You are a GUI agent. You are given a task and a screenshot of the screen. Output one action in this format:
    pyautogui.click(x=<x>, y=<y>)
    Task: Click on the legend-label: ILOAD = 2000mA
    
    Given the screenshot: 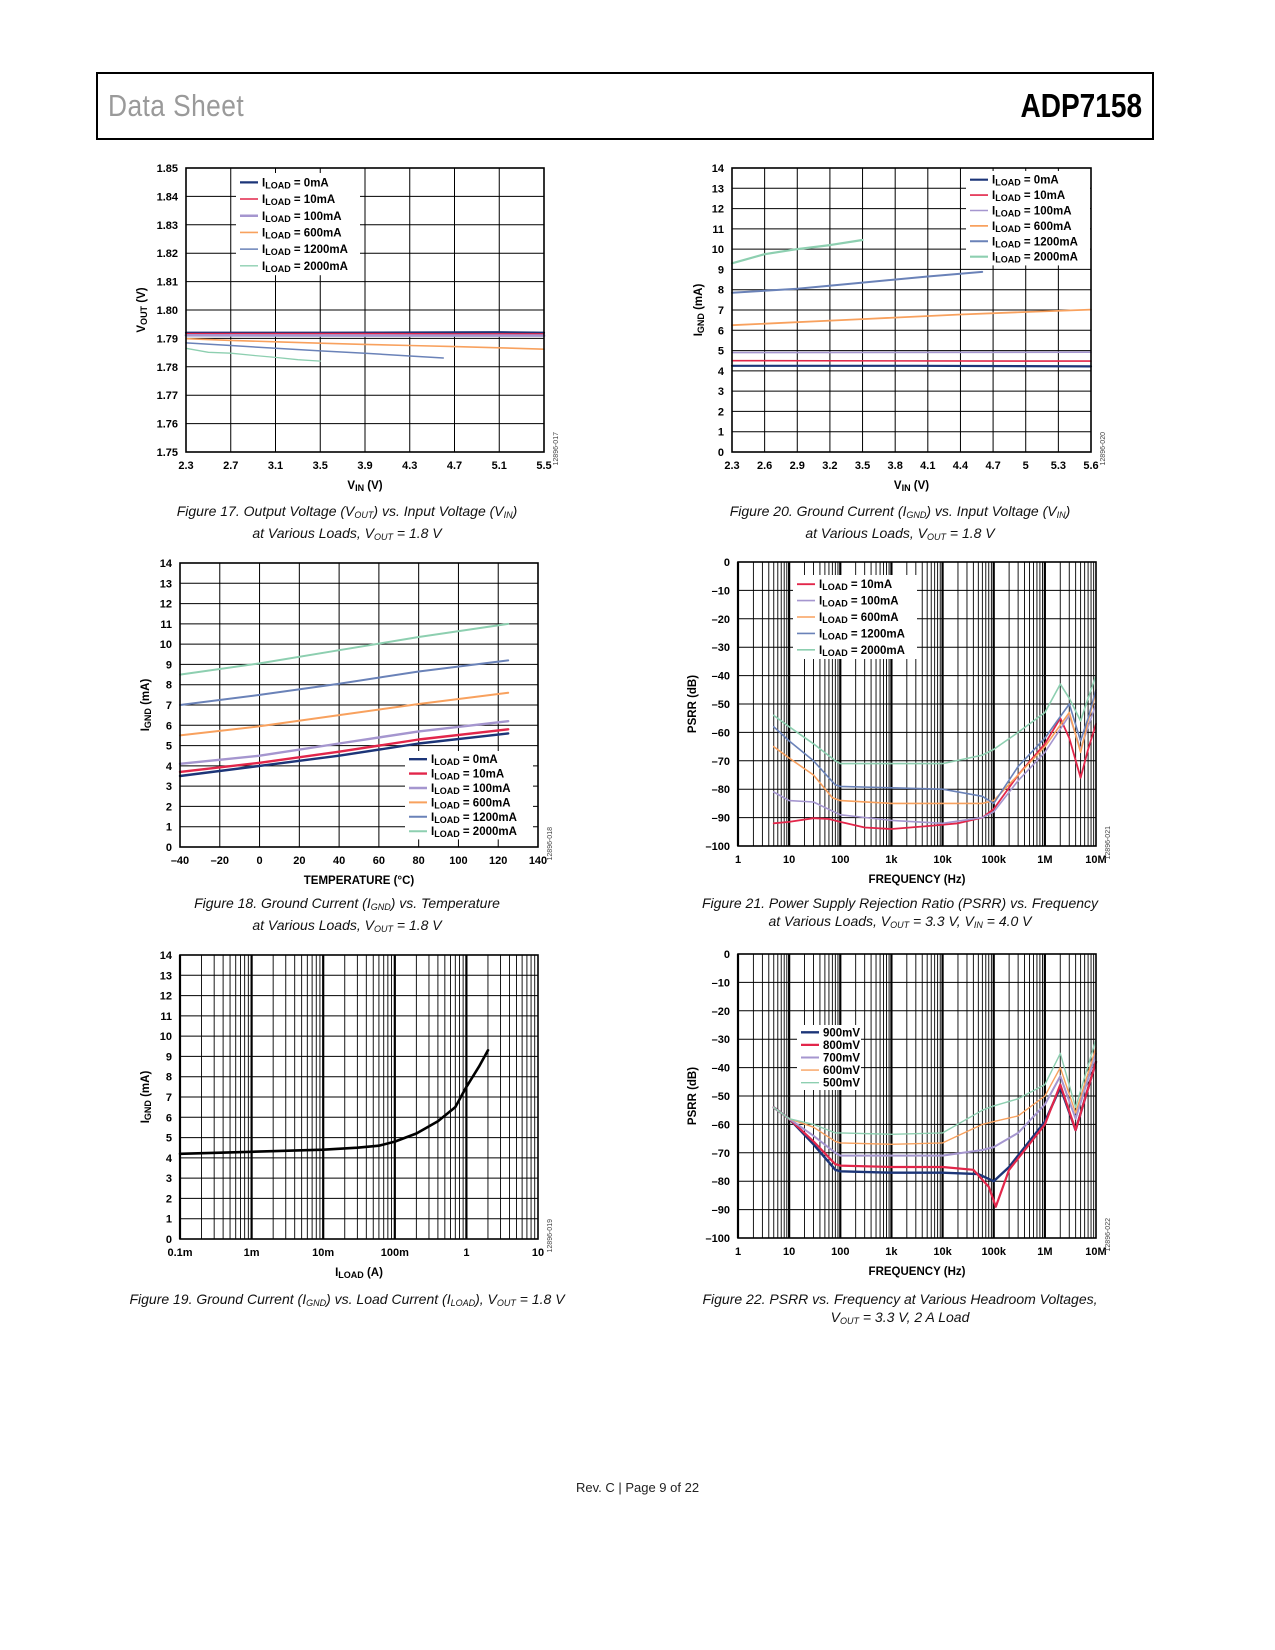 What is the action you would take?
    pyautogui.click(x=305, y=267)
    